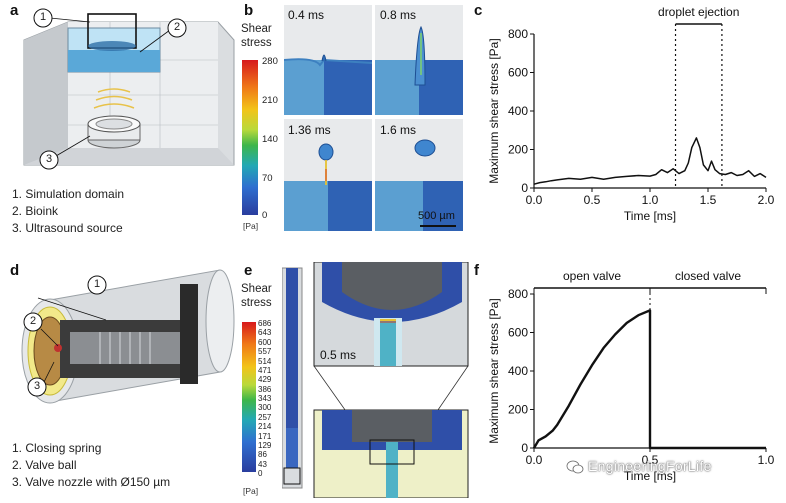 The width and height of the screenshot is (786, 503). What do you see at coordinates (67, 228) in the screenshot?
I see `legend-a-item-3: 3. Ultrasound source` at bounding box center [67, 228].